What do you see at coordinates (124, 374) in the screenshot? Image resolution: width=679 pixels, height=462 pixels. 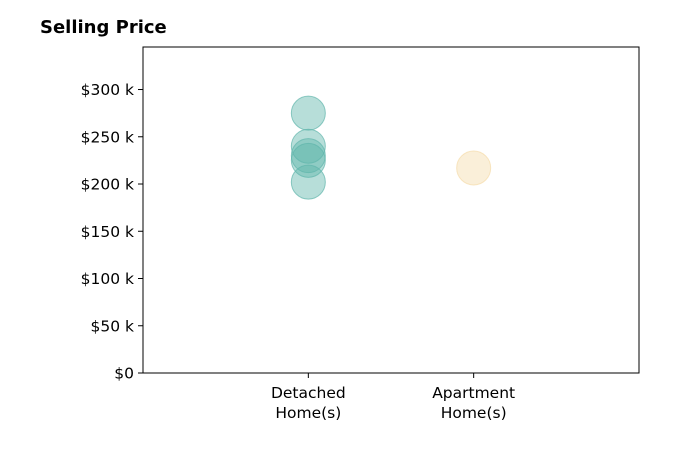 I see `y-tick-label: $0` at bounding box center [124, 374].